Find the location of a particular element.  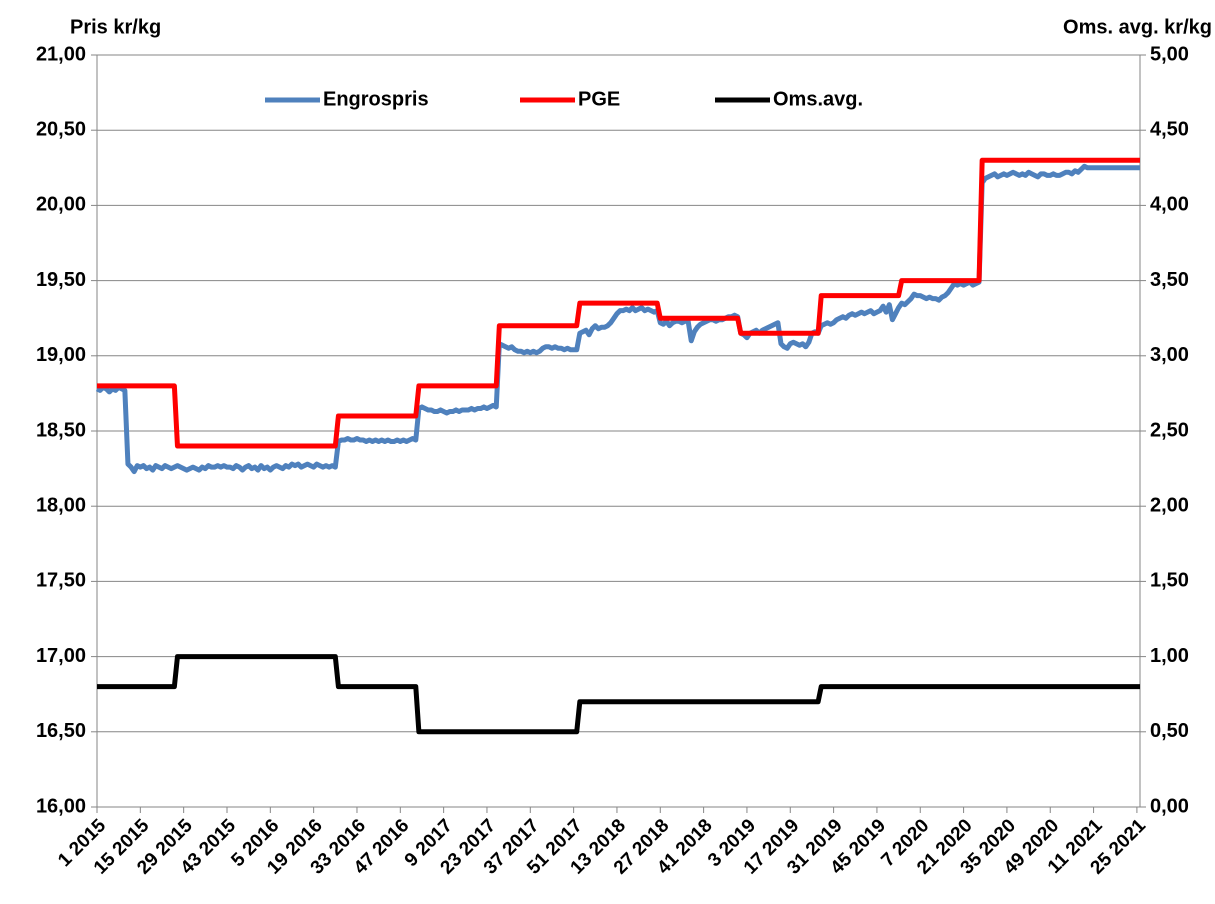

y2-tick-label: 5,00 is located at coordinates (1169, 54).